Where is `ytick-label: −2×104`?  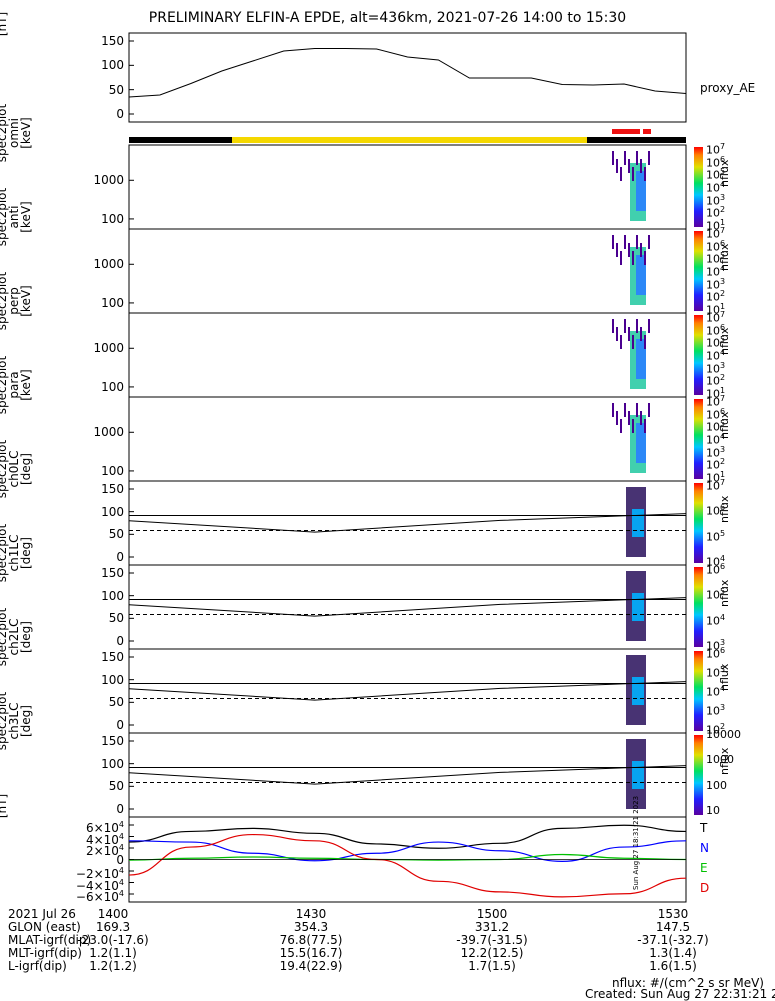 ytick-label: −2×104 is located at coordinates (99, 873).